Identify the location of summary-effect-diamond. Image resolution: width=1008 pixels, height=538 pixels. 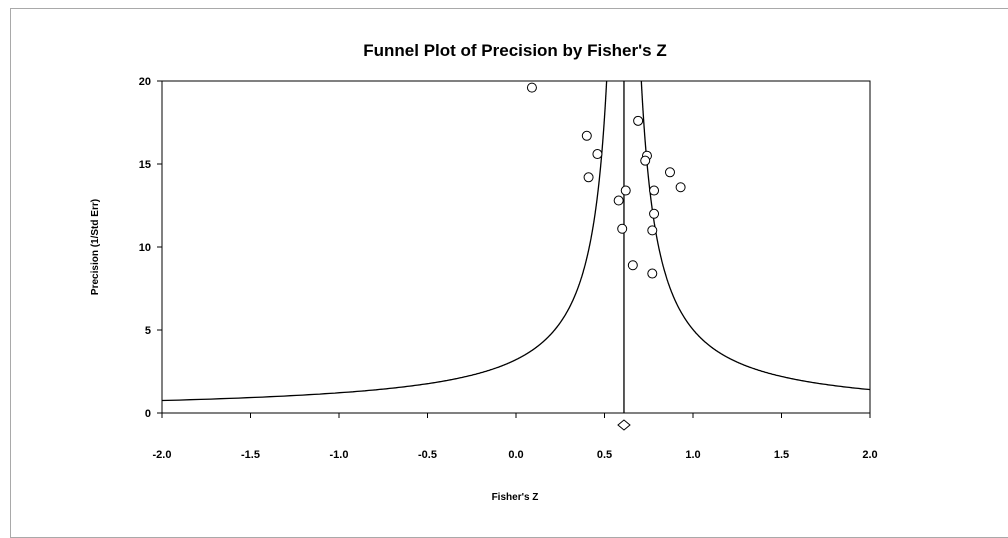
(624, 425).